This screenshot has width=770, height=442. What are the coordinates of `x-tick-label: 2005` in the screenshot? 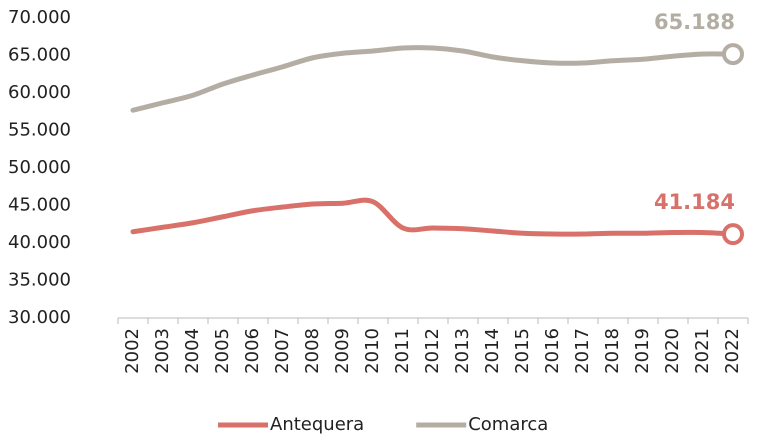 It's located at (222, 351).